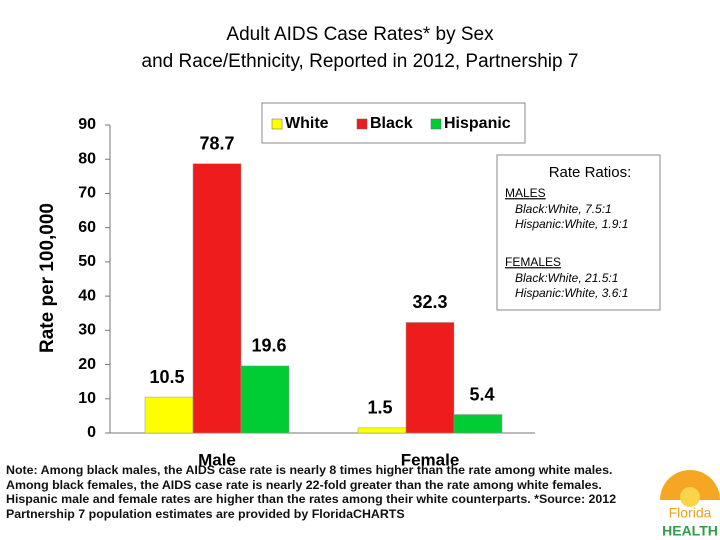  Describe the element at coordinates (360, 34) in the screenshot. I see `chart-title: Adult AIDS Case Rates* by Sex` at that location.